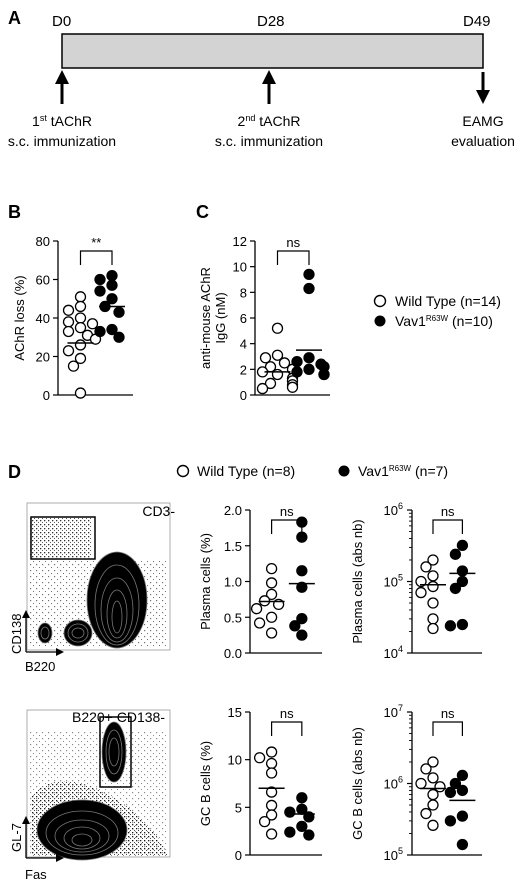 The width and height of the screenshot is (517, 884). Describe the element at coordinates (205, 783) in the screenshot. I see `y-axis-label: GC B cells (%)` at that location.